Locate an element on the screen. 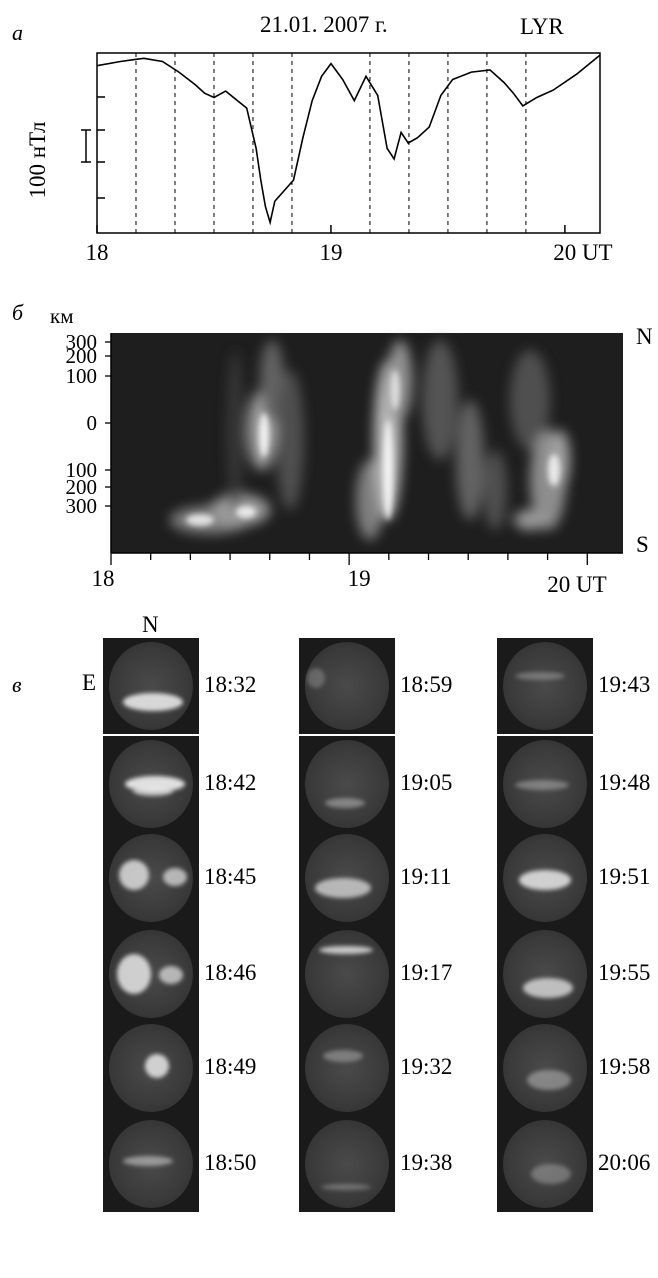 The image size is (658, 1278). y-label-200-s: 200 is located at coordinates (82, 487).